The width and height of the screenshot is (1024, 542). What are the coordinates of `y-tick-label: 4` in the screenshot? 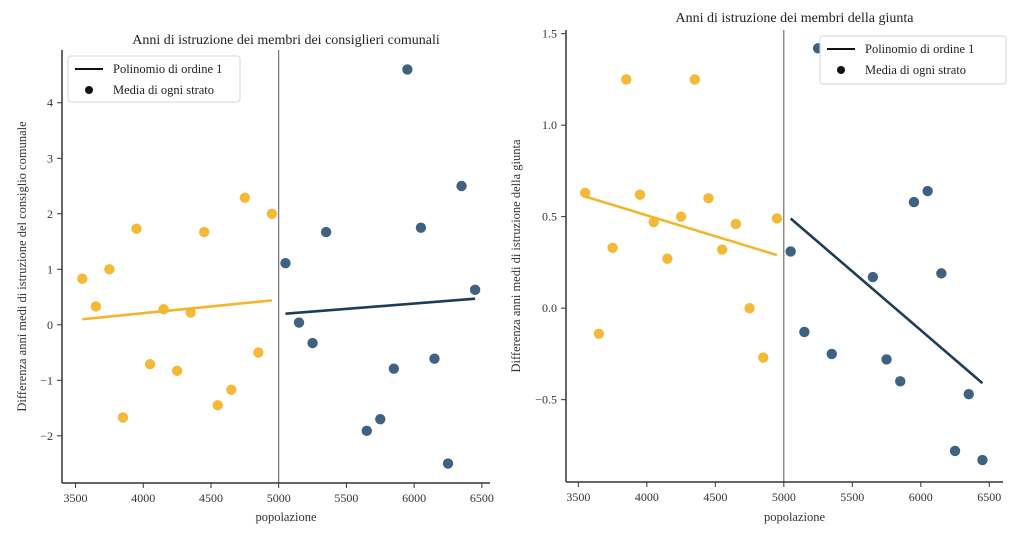 It's located at (50, 103).